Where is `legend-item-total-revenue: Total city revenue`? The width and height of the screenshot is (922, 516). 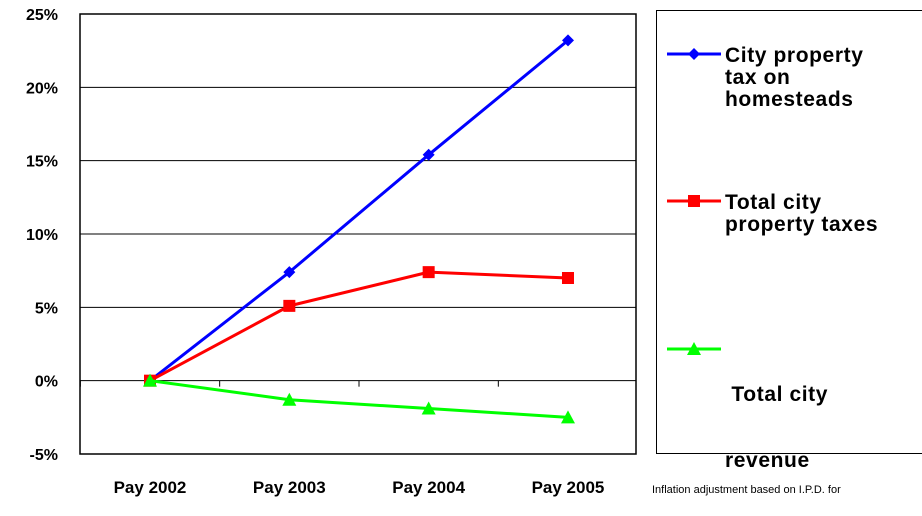 legend-item-total-revenue: Total city revenue is located at coordinates (746, 428).